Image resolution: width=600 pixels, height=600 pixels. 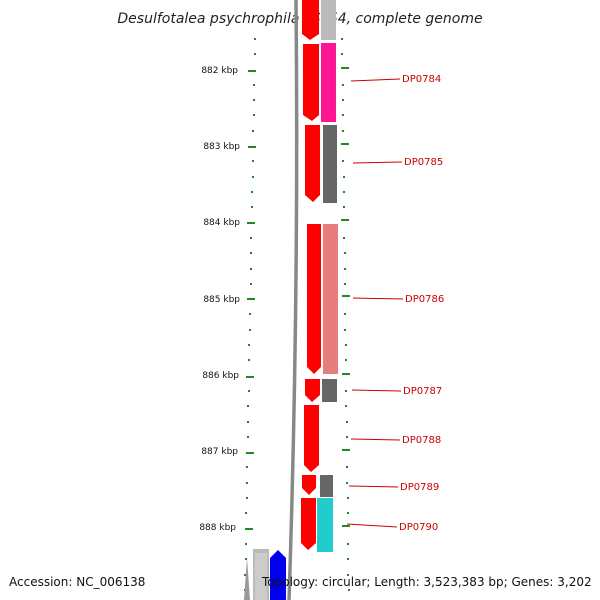 What do you see at coordinates (330, 299) in the screenshot?
I see `feature-block-dp0786` at bounding box center [330, 299].